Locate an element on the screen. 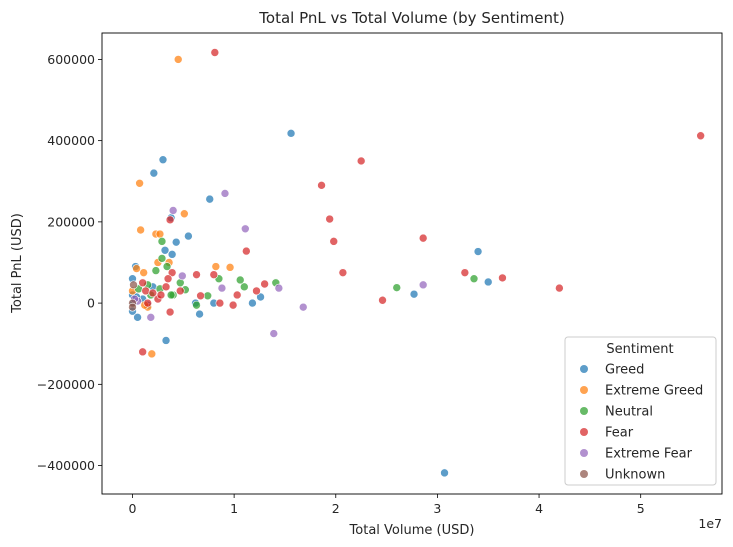 The image size is (733, 547). x-axis-offset-text: 1e7 is located at coordinates (710, 523).